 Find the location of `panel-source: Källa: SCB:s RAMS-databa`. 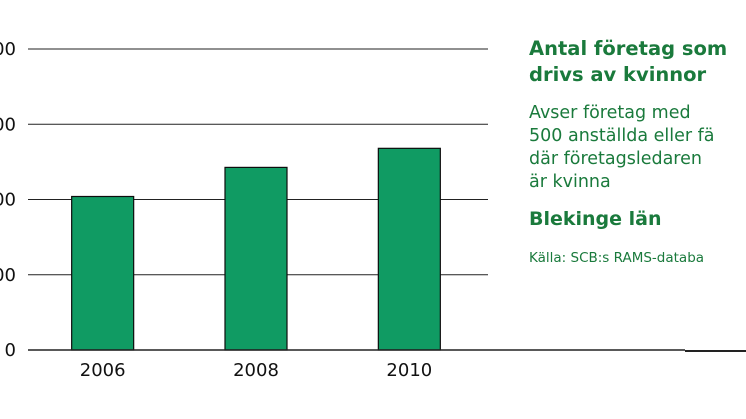

panel-source: Källa: SCB:s RAMS-databa is located at coordinates (617, 258).